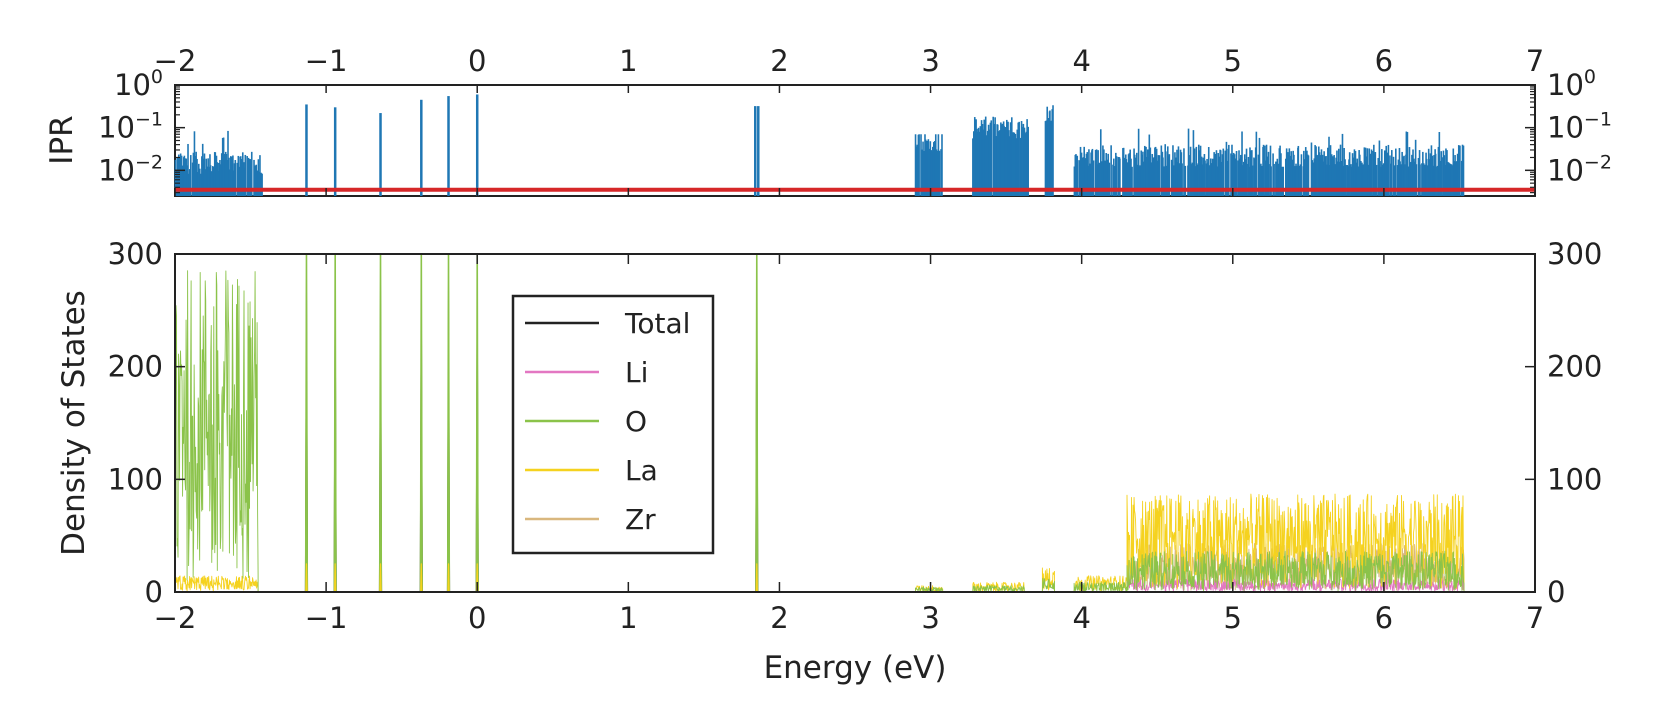 Image resolution: width=1661 pixels, height=727 pixels. Describe the element at coordinates (326, 618) in the screenshot. I see `dos-x-tick-label: −1` at that location.